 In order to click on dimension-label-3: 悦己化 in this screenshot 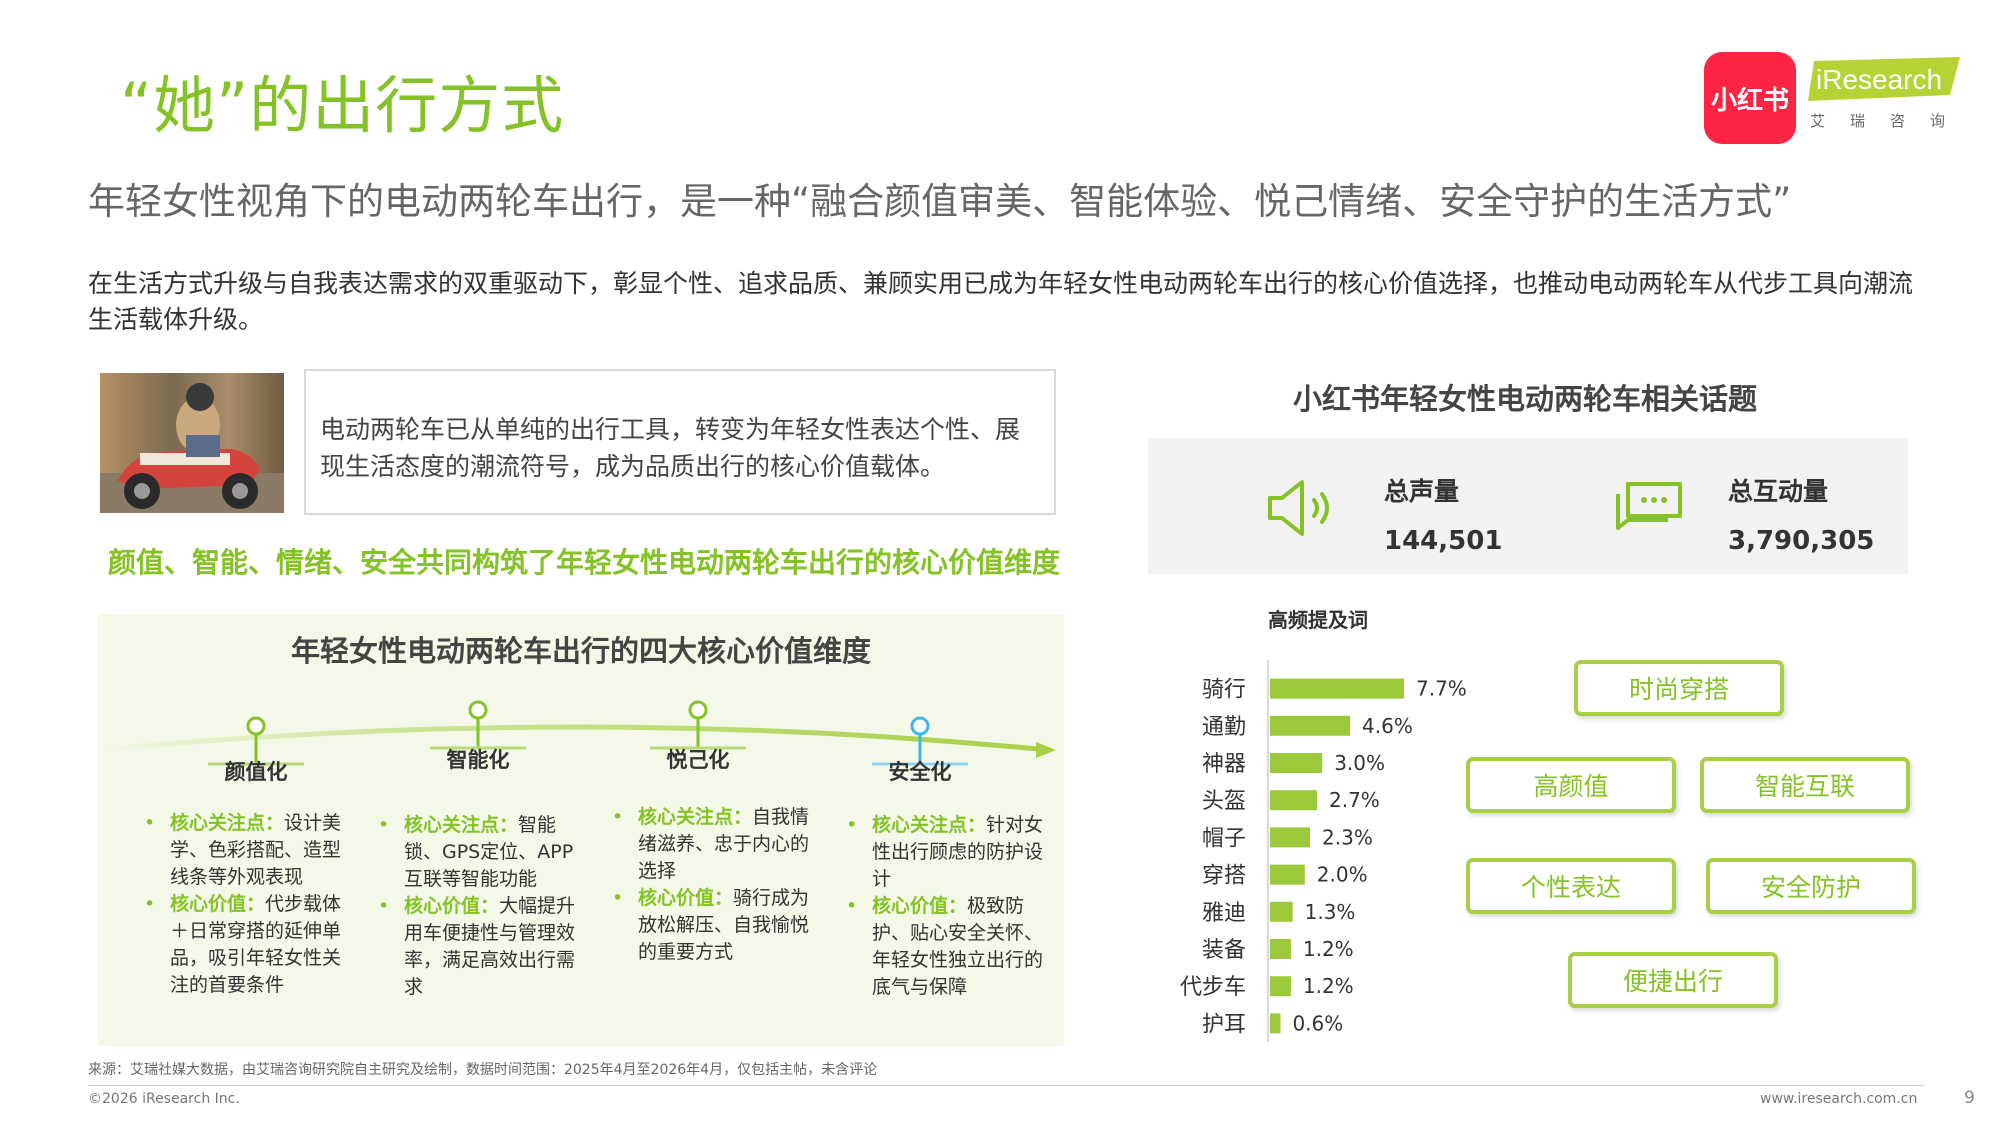, I will do `click(698, 760)`.